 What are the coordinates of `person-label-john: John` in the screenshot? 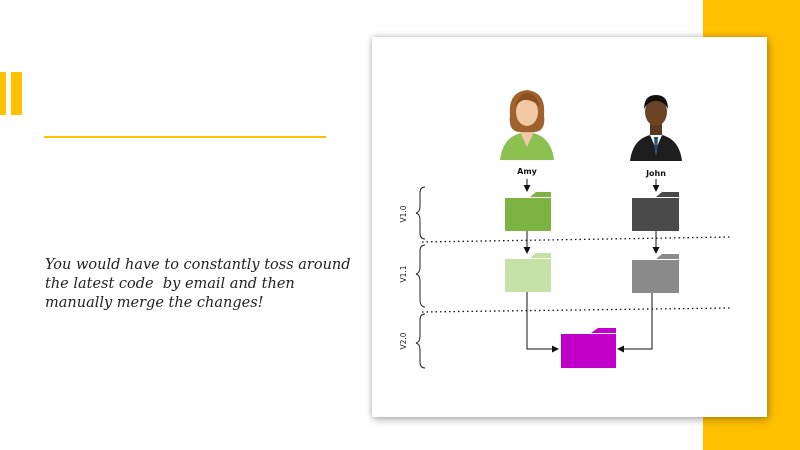 It's located at (655, 173).